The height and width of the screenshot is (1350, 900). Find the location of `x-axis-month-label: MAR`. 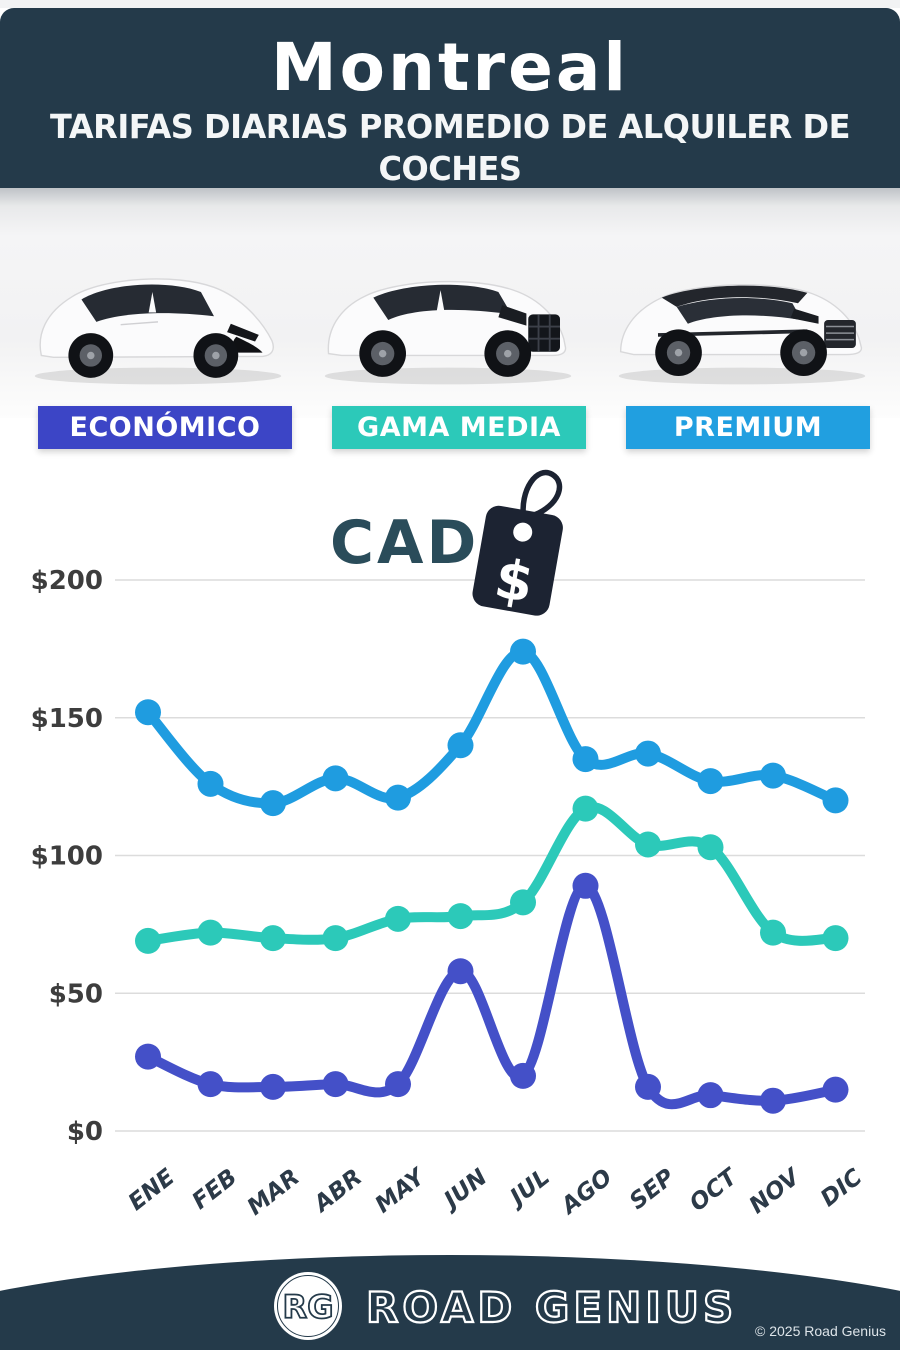

x-axis-month-label: MAR is located at coordinates (274, 1192).